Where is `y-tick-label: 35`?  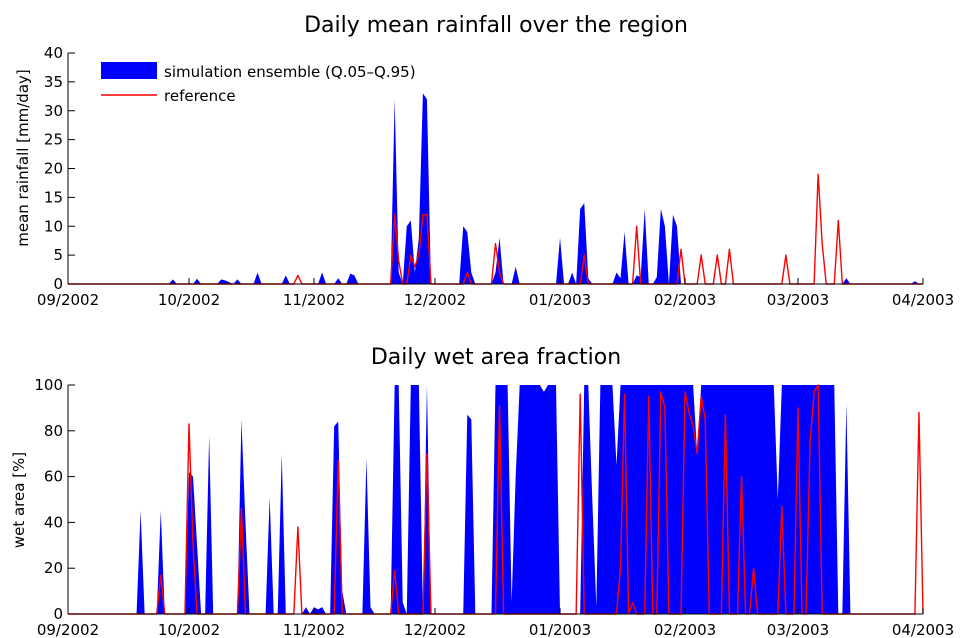
y-tick-label: 35 is located at coordinates (53, 82).